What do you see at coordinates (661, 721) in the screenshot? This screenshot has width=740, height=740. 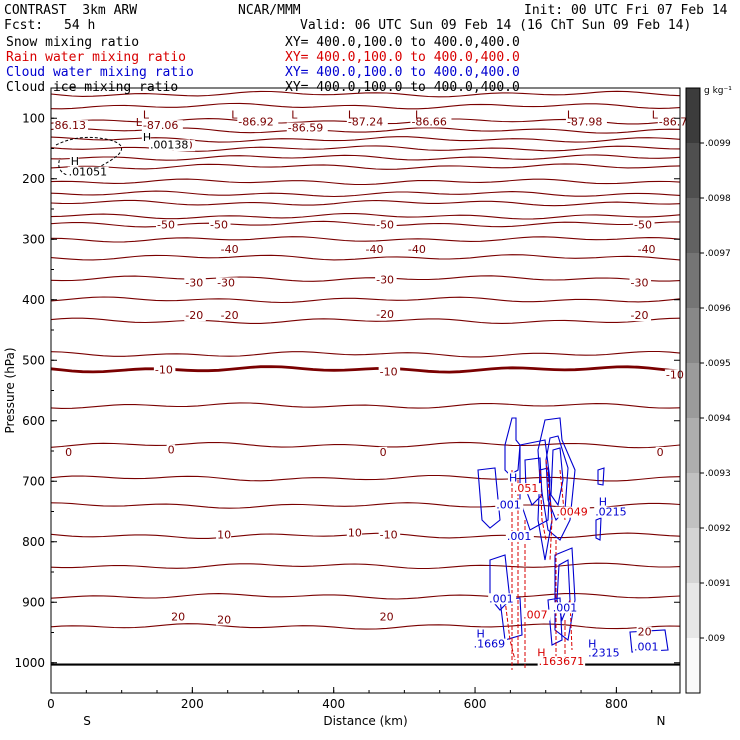 I see `north-label: N` at bounding box center [661, 721].